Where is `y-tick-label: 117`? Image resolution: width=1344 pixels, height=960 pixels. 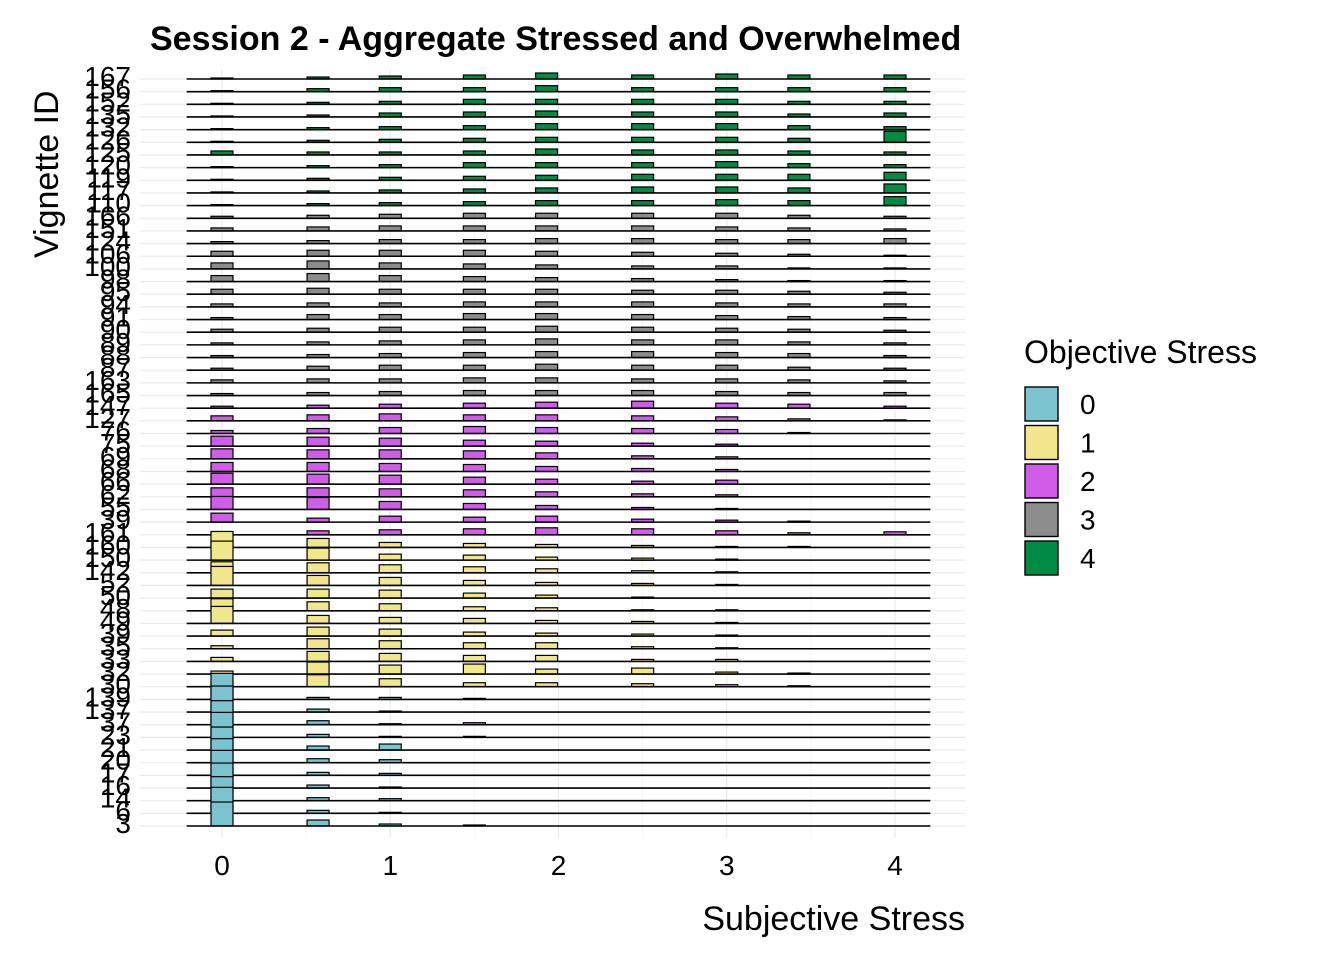
y-tick-label: 117 is located at coordinates (108, 190).